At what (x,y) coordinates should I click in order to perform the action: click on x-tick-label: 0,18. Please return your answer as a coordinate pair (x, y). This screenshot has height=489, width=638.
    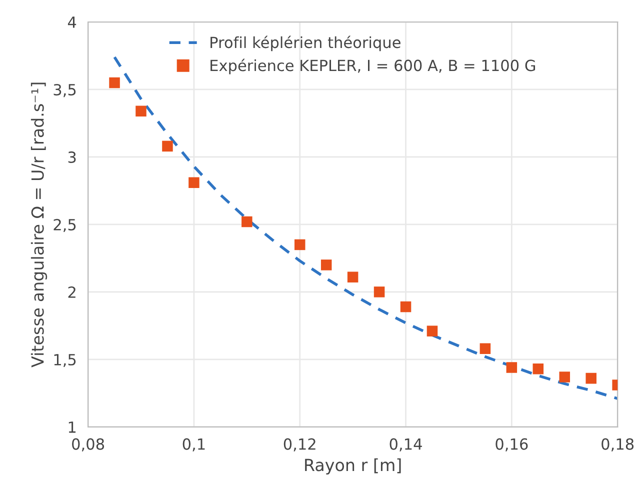
    Looking at the image, I should click on (618, 445).